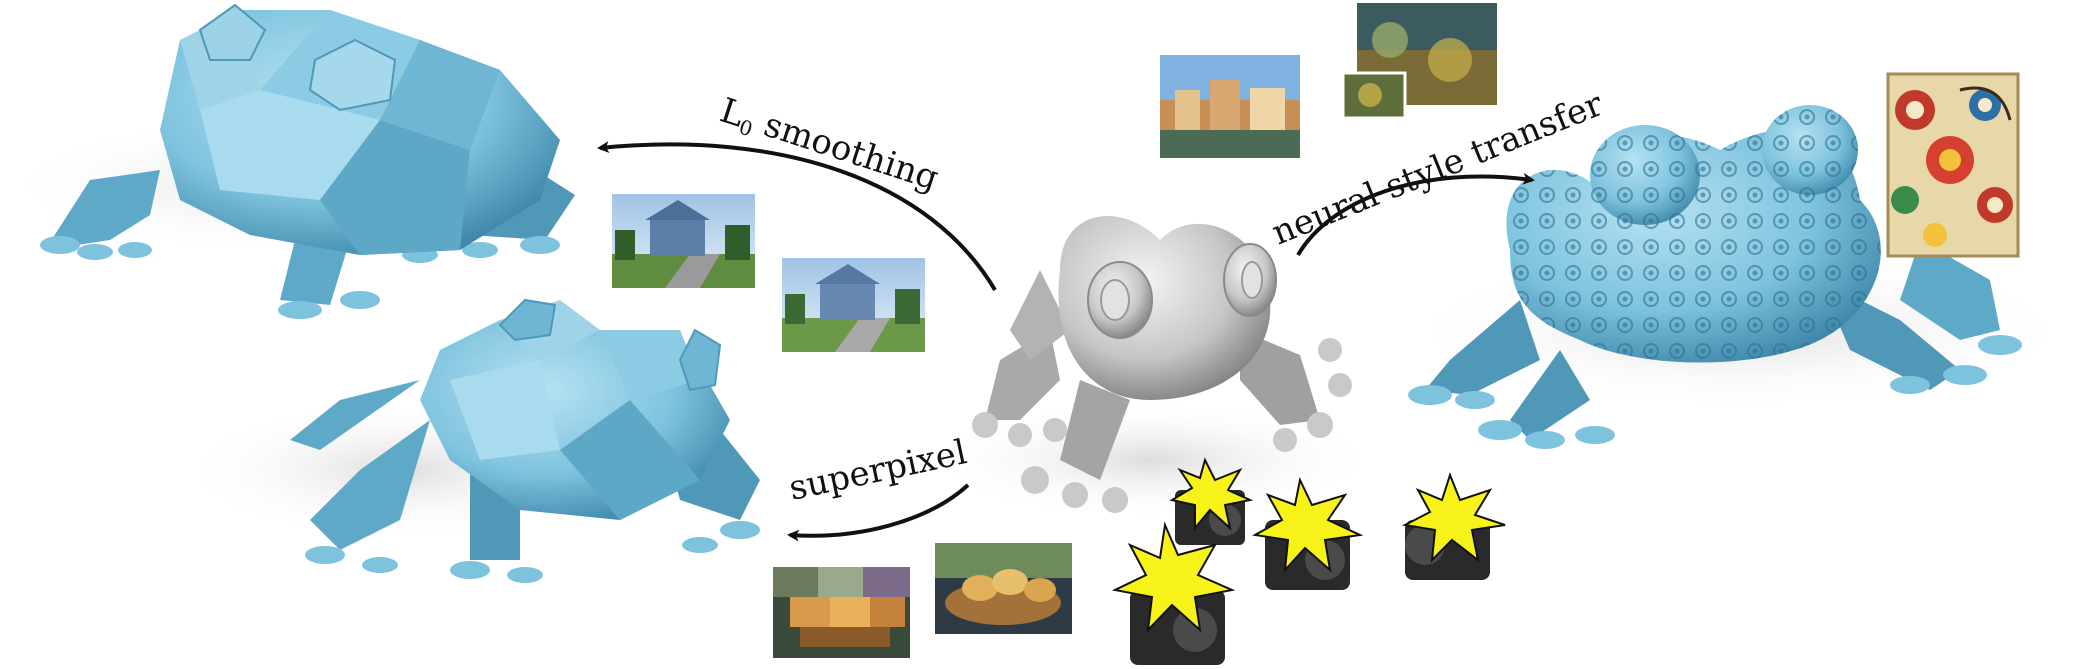  I want to click on house-photo-smoothed, so click(853, 305).